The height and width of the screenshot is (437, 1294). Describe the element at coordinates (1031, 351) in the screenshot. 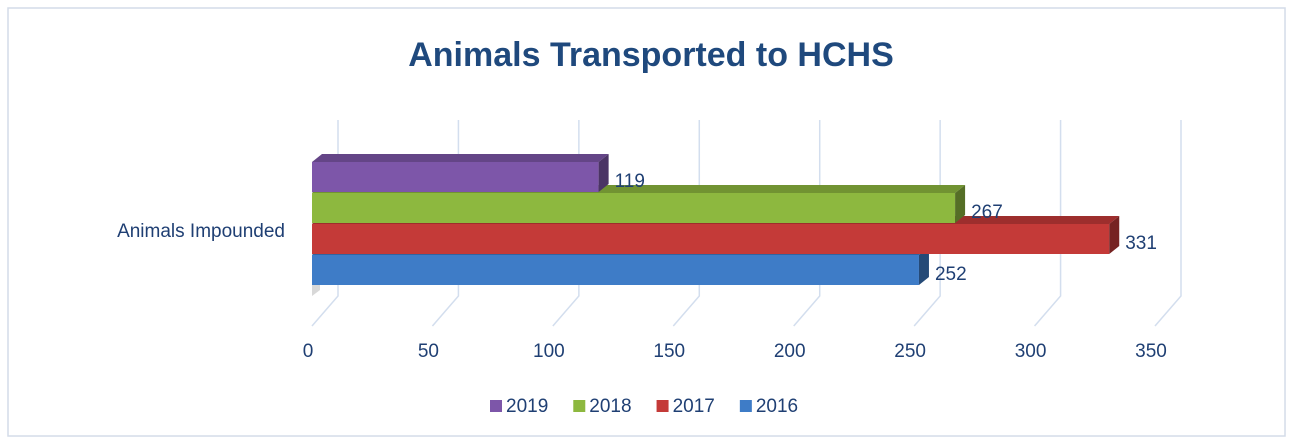

I see `x-tick-label: 300` at that location.